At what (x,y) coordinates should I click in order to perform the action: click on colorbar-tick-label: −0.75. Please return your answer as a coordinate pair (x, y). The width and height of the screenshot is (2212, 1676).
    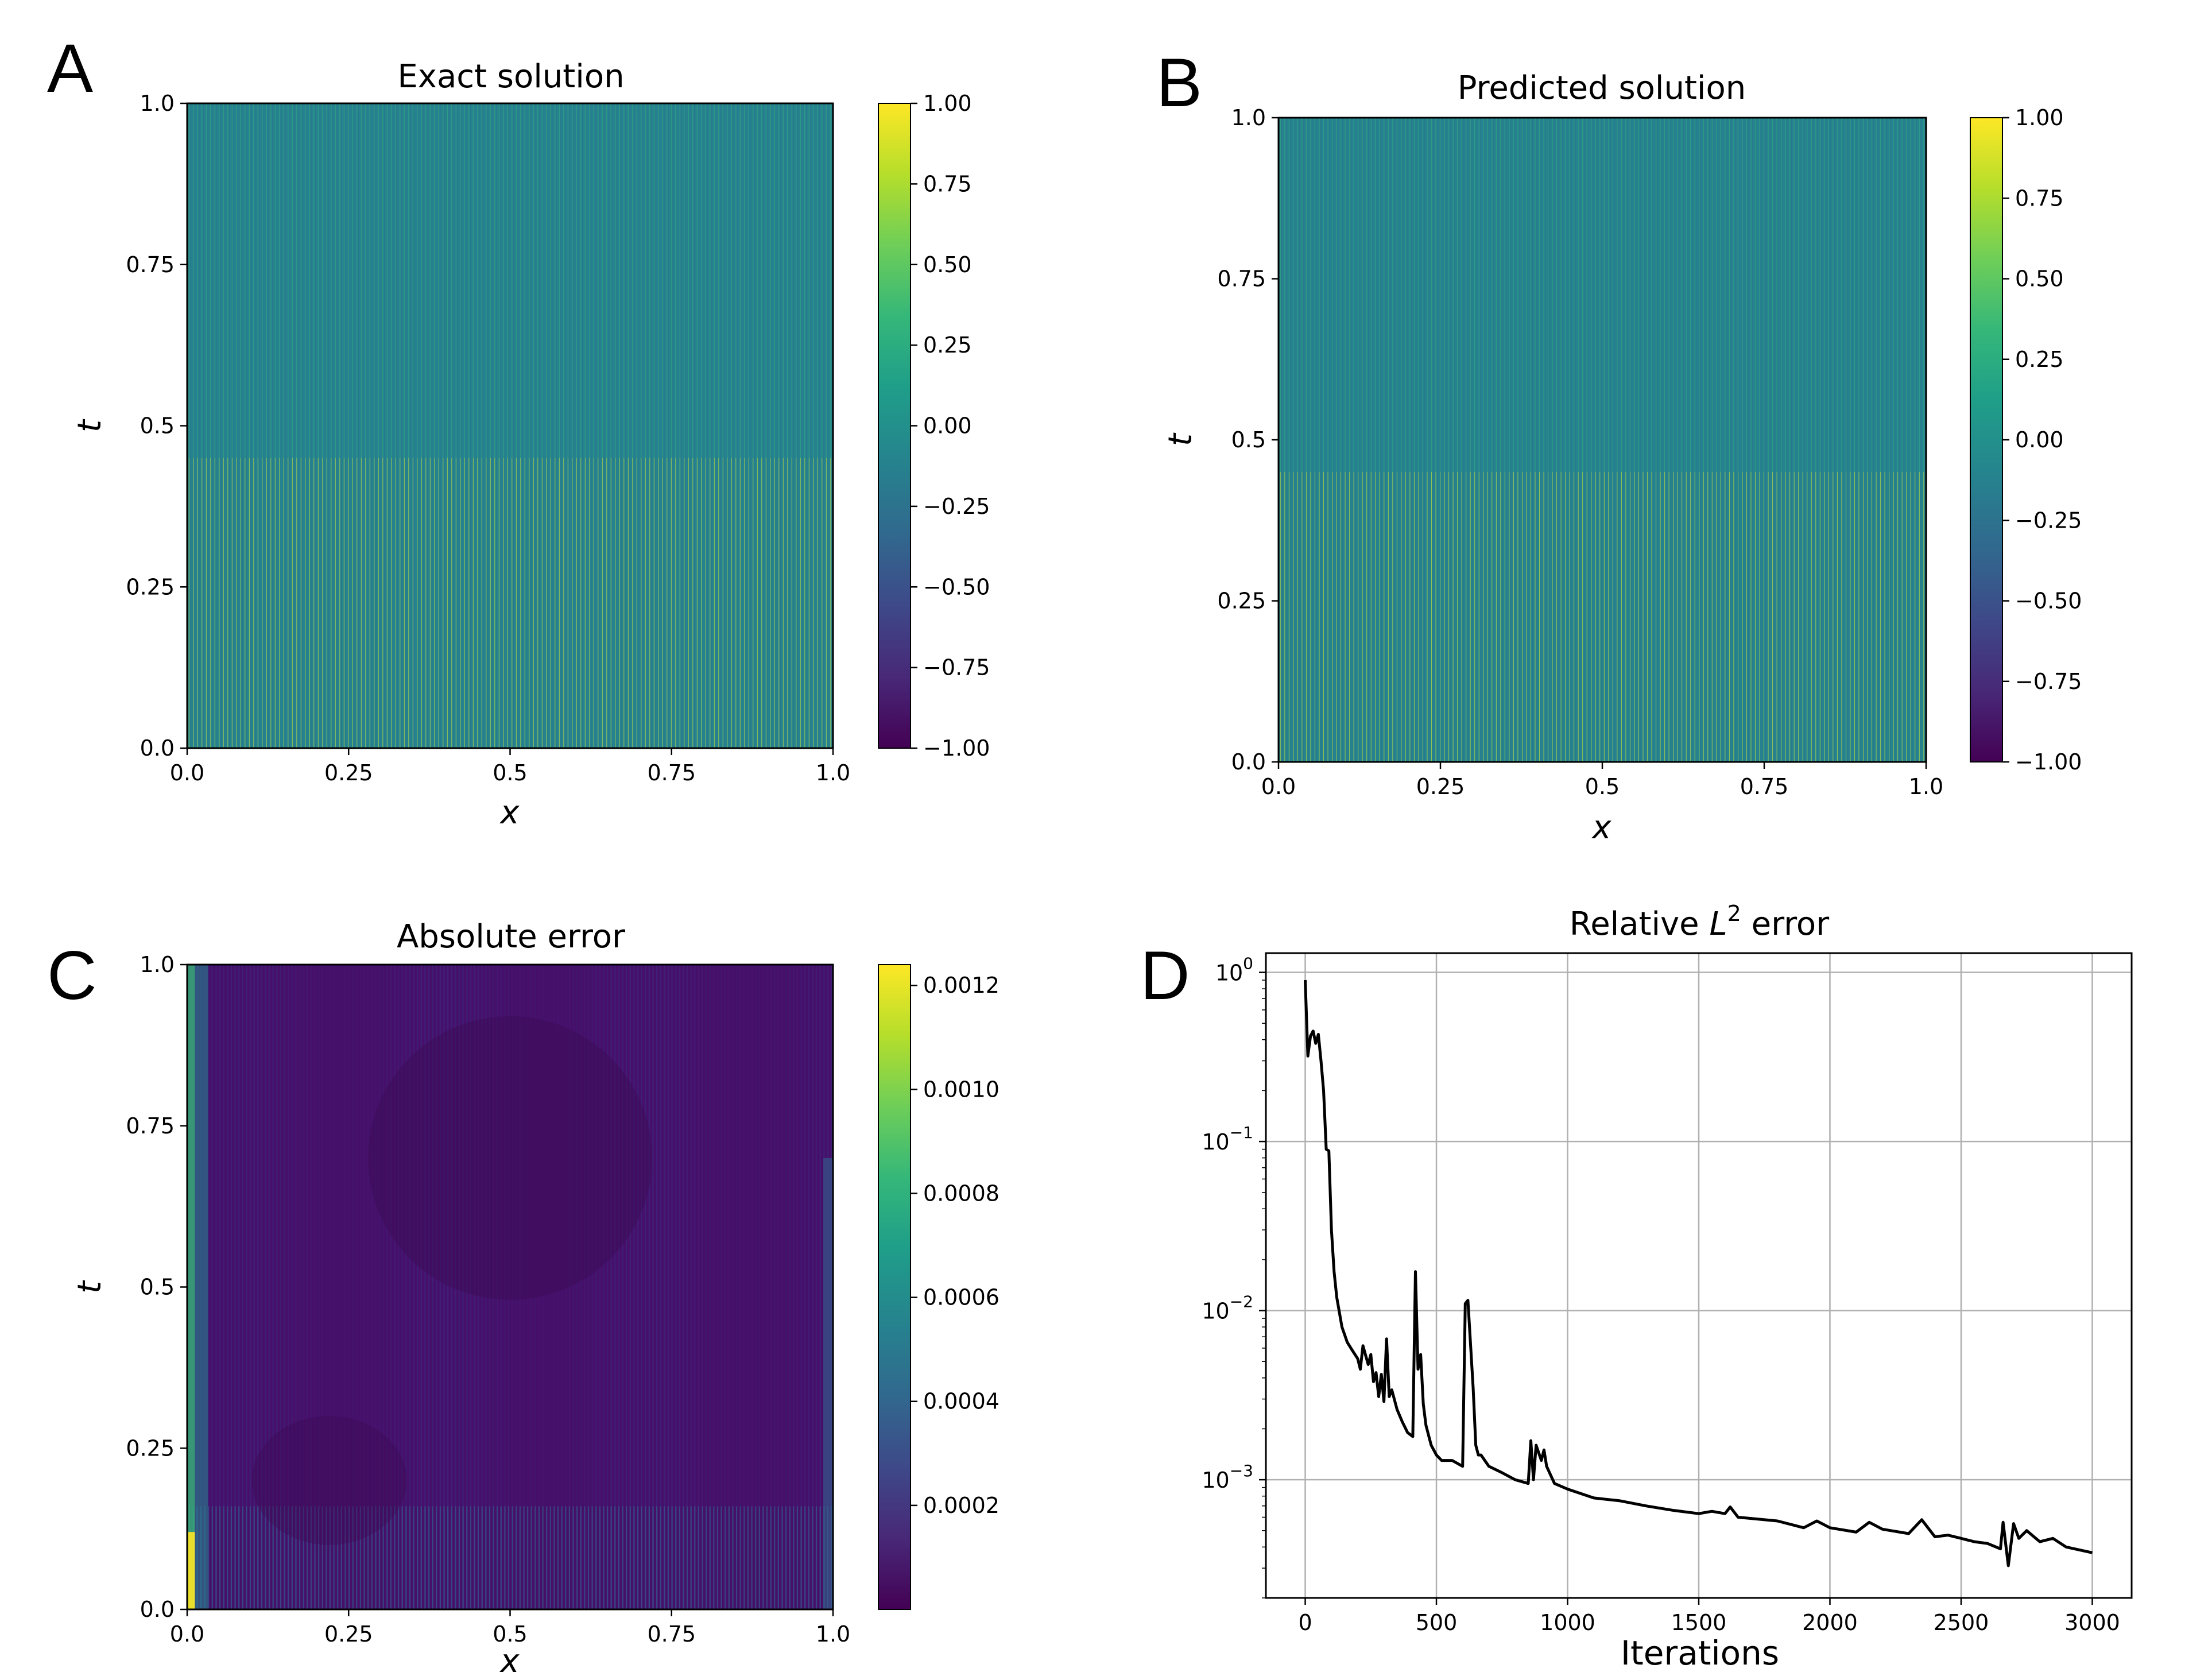
    Looking at the image, I should click on (2048, 681).